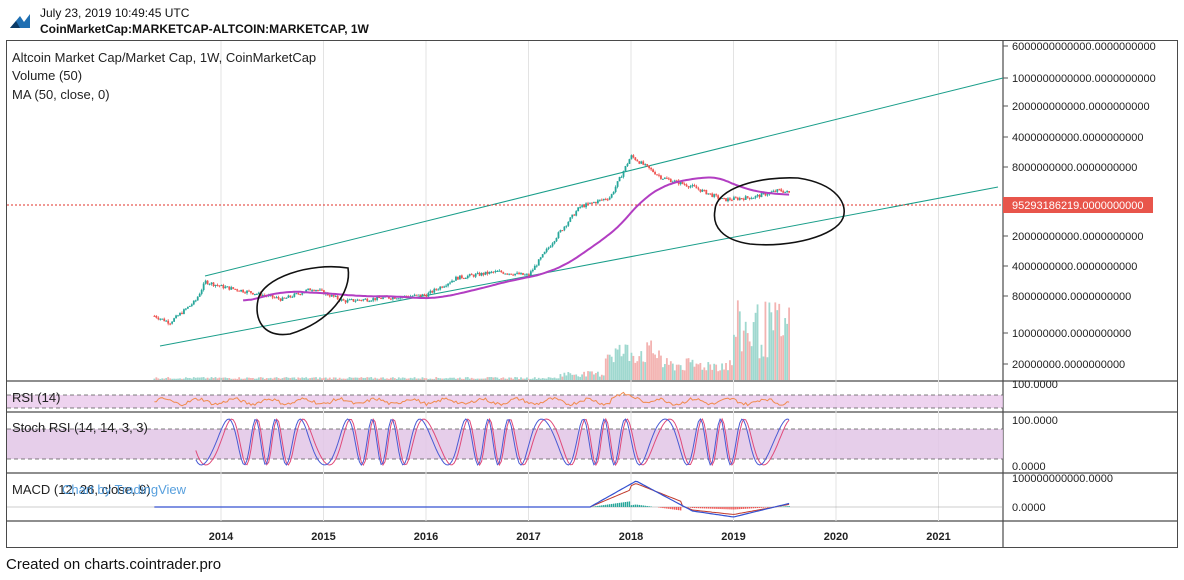  I want to click on volume-bars, so click(471, 340).